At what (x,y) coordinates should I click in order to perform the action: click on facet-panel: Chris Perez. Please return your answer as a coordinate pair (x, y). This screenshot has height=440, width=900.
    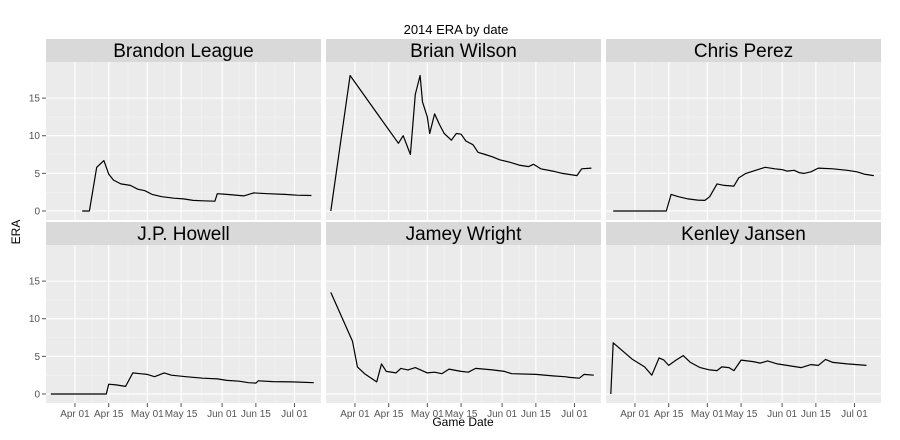
    Looking at the image, I should click on (743, 129).